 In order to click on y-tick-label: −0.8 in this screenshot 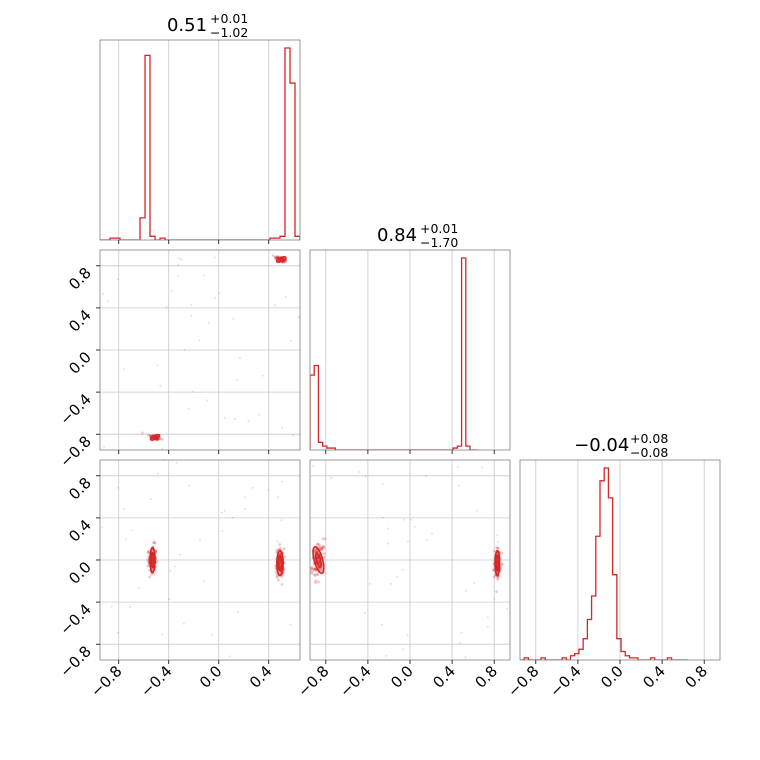, I will do `click(75, 661)`.